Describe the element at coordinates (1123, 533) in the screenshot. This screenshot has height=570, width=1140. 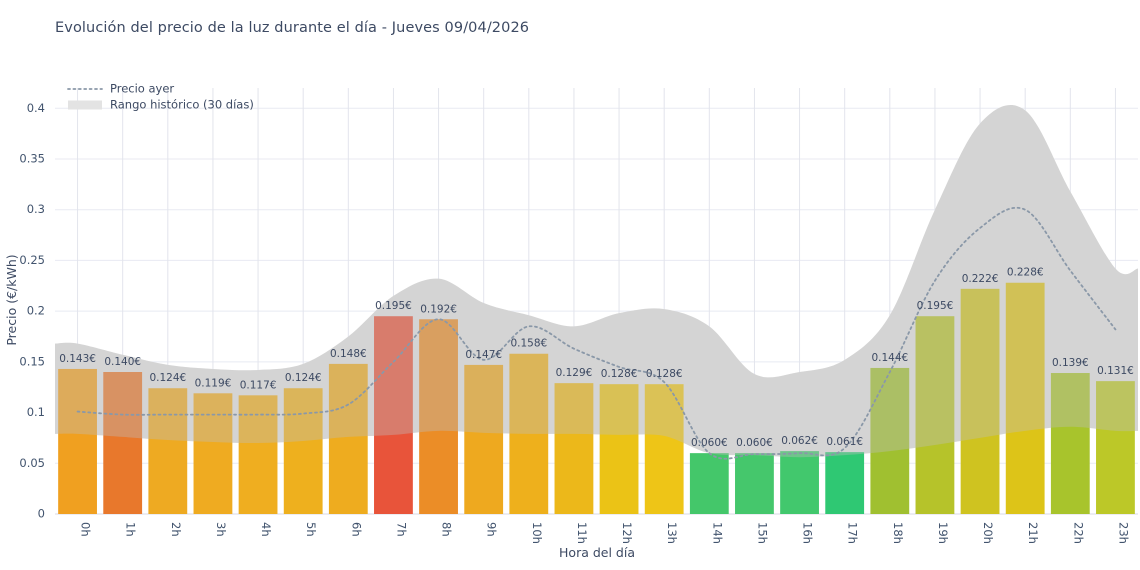
I see `x-tick-label: 23h` at that location.